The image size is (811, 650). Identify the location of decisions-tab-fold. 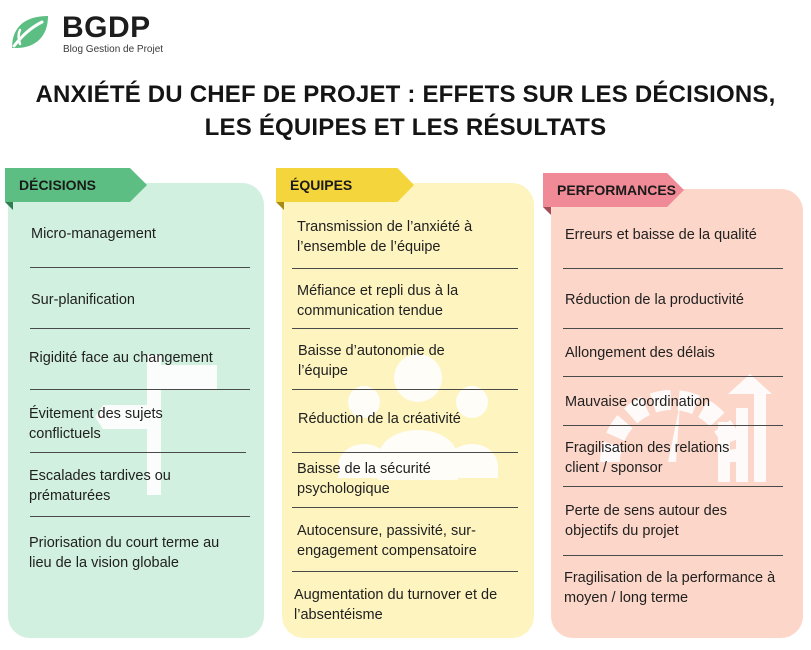
(9, 206).